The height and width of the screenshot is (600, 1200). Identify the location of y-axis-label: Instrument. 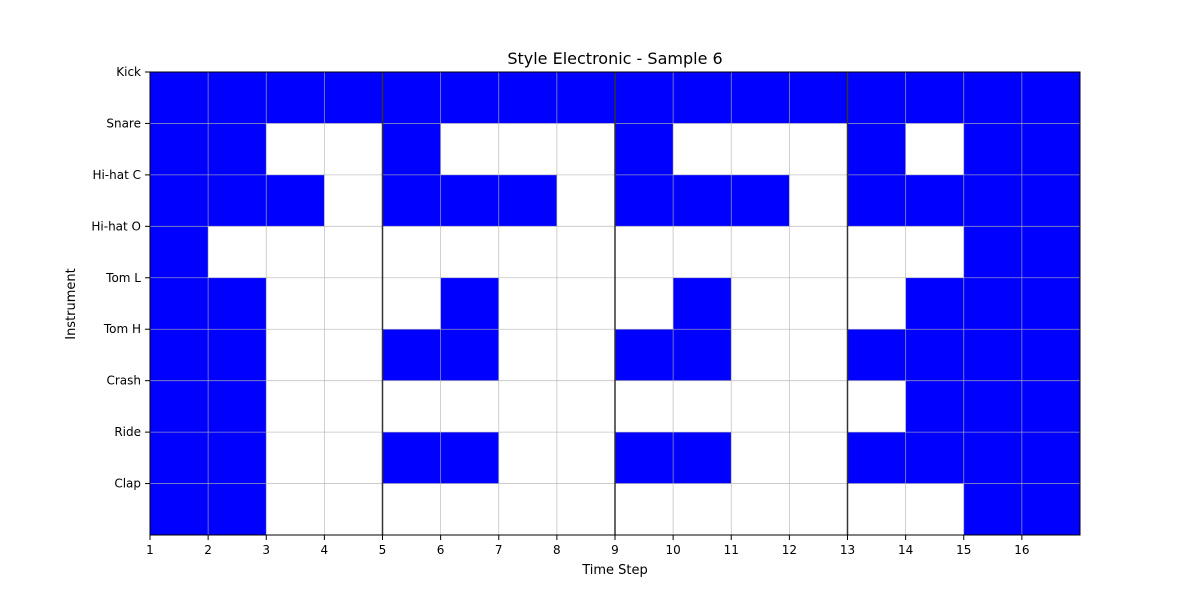
(71, 304).